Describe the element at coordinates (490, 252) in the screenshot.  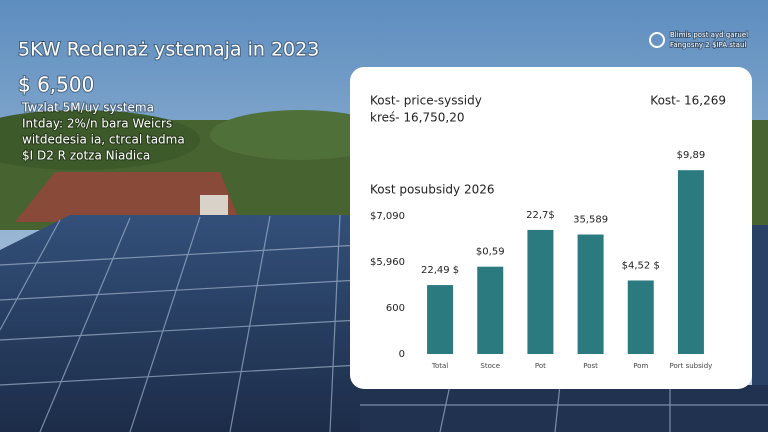
I see `bar-label: $0,59` at that location.